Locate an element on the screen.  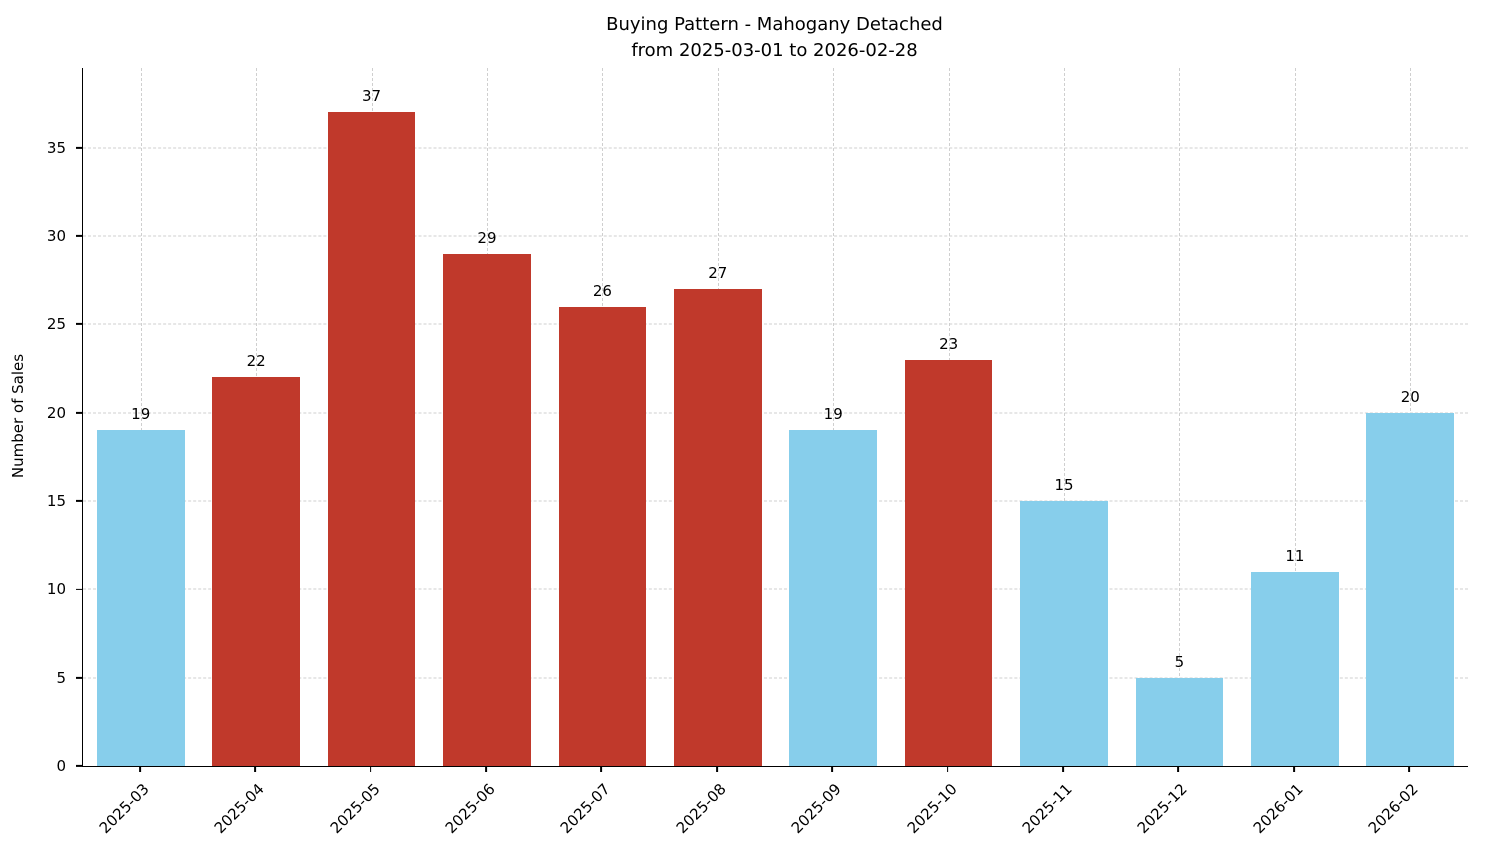
bar-value-label: 23 is located at coordinates (949, 343).